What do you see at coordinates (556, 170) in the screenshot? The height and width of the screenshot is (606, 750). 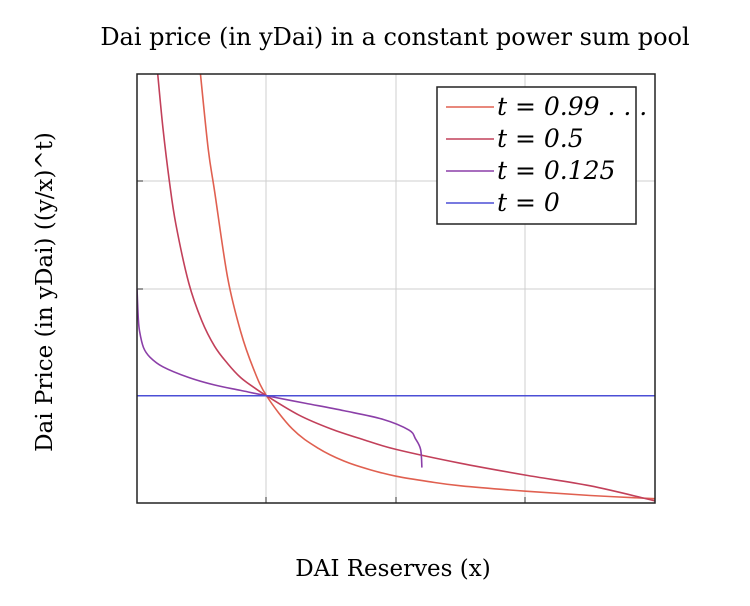 I see `legend-label-2: t = 0.125` at bounding box center [556, 170].